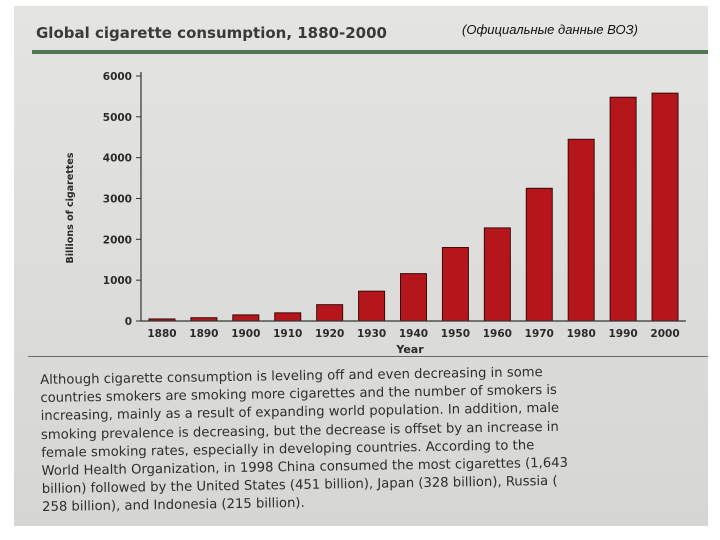  What do you see at coordinates (371, 334) in the screenshot?
I see `x-tick-label: 1930` at bounding box center [371, 334].